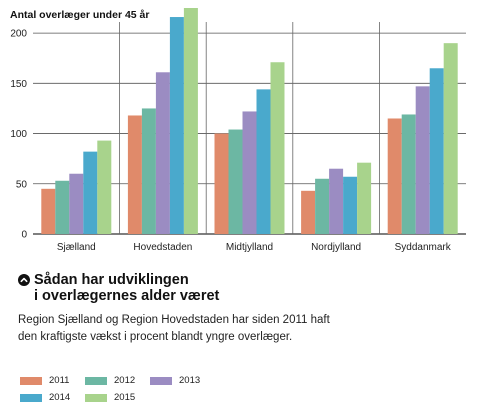 The image size is (480, 411). What do you see at coordinates (127, 296) in the screenshot?
I see `info-heading-line2: i overlægernes alder været` at bounding box center [127, 296].